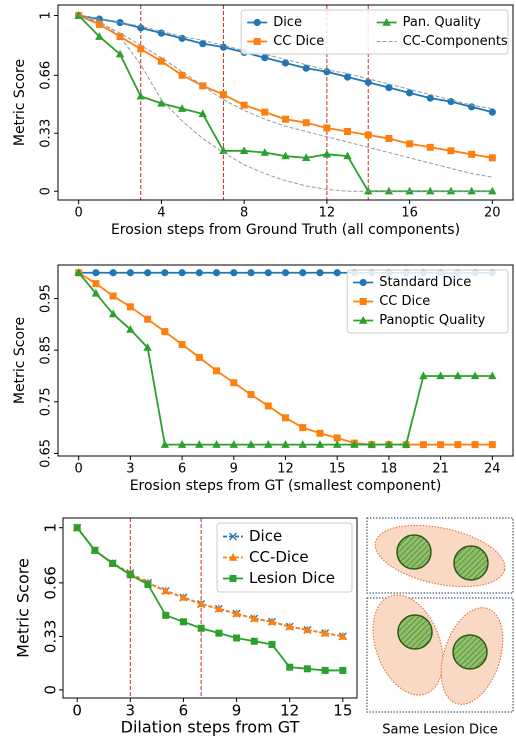 The image size is (516, 741). What do you see at coordinates (210, 608) in the screenshot?
I see `plot-frame` at bounding box center [210, 608].